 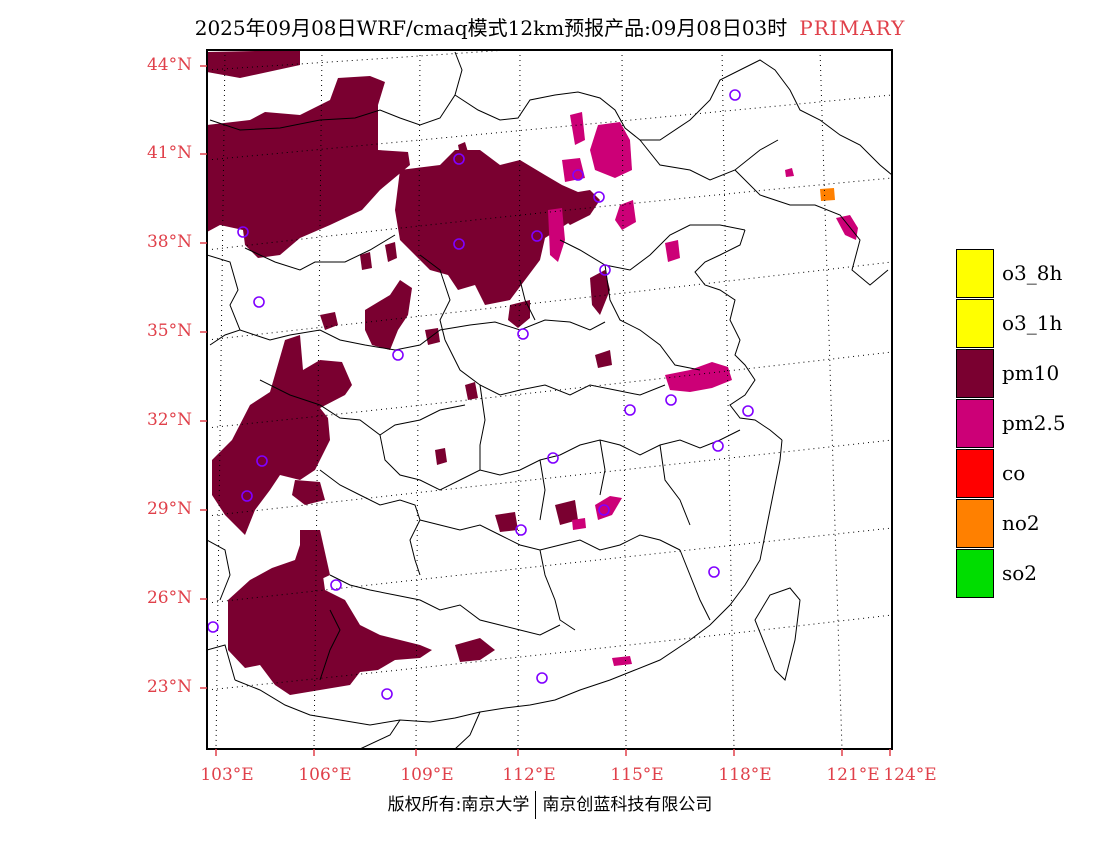 What do you see at coordinates (853, 775) in the screenshot?
I see `lon-label-121: 121°E` at bounding box center [853, 775].